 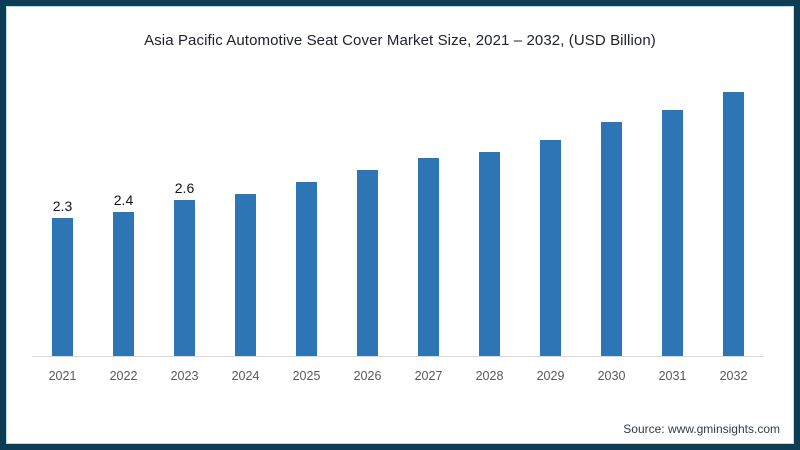 I want to click on bar-value-label-2021: 2.3, so click(x=62, y=206).